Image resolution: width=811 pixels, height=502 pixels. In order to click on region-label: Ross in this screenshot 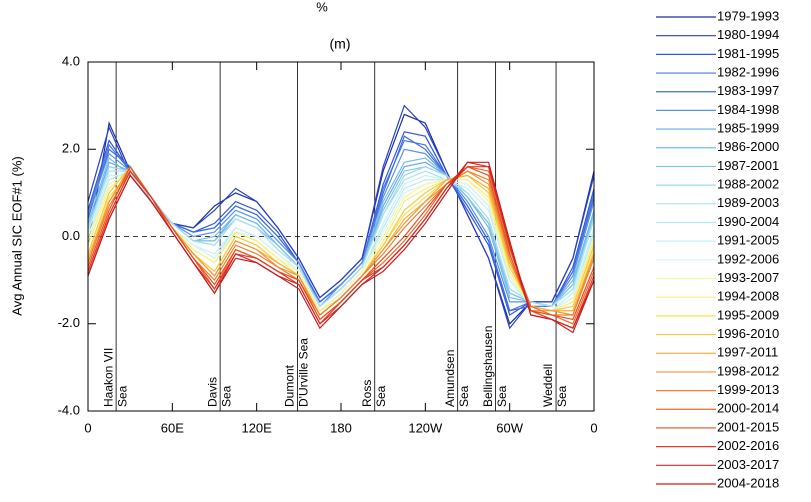, I will do `click(367, 393)`.